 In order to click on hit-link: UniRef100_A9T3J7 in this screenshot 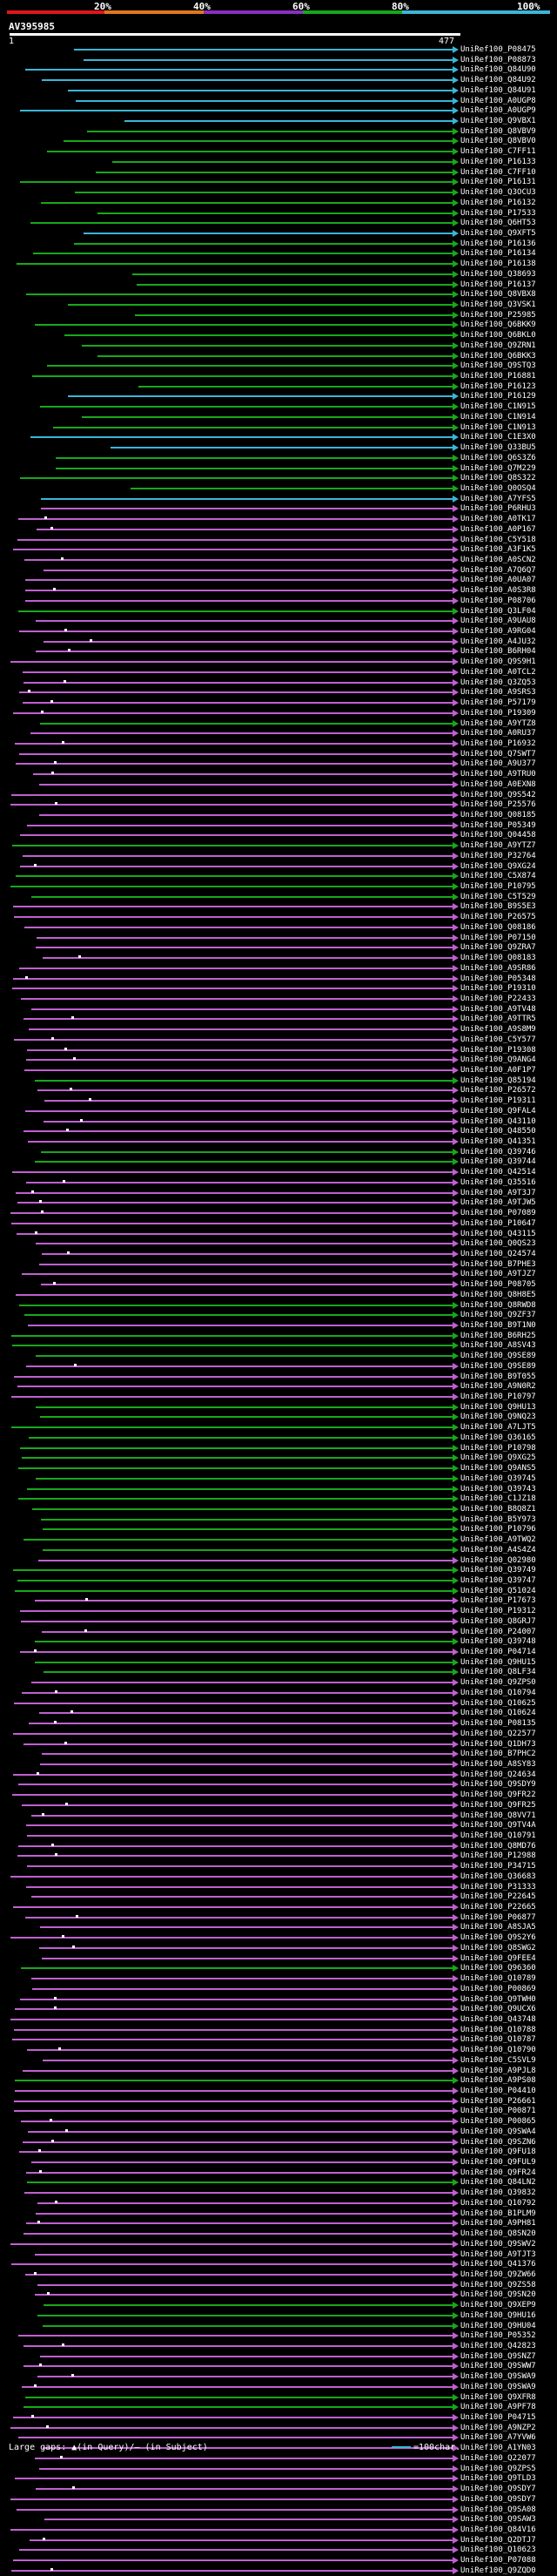, I will do `click(498, 1192)`.